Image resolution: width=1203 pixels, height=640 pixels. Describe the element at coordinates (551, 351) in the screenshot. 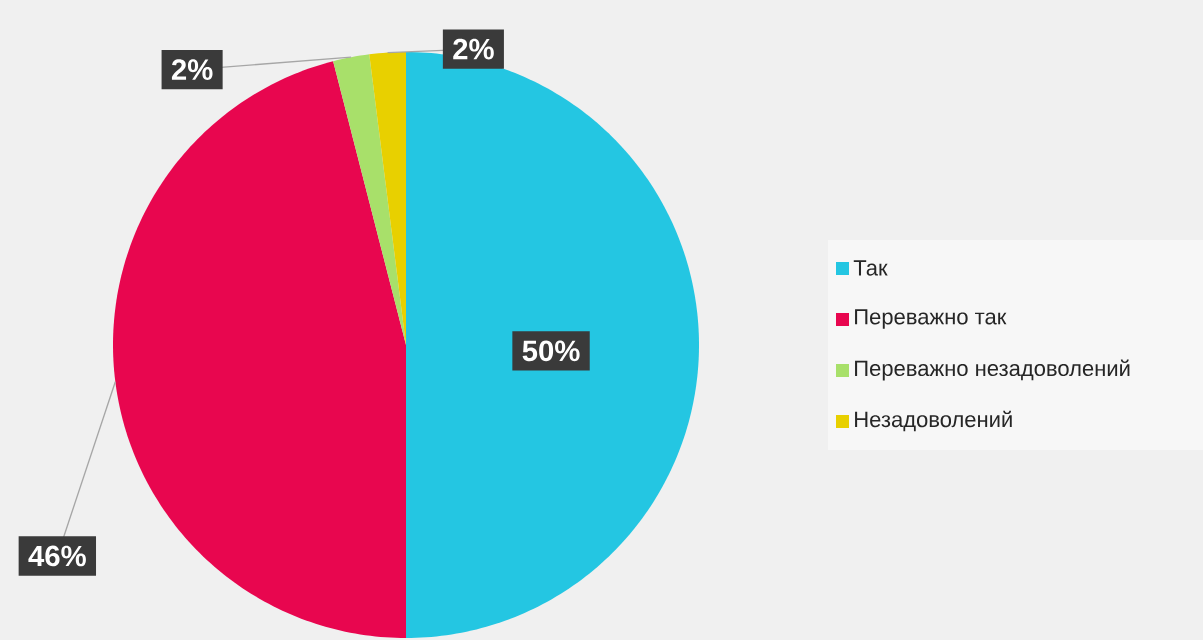

I see `data-label: 50%` at that location.